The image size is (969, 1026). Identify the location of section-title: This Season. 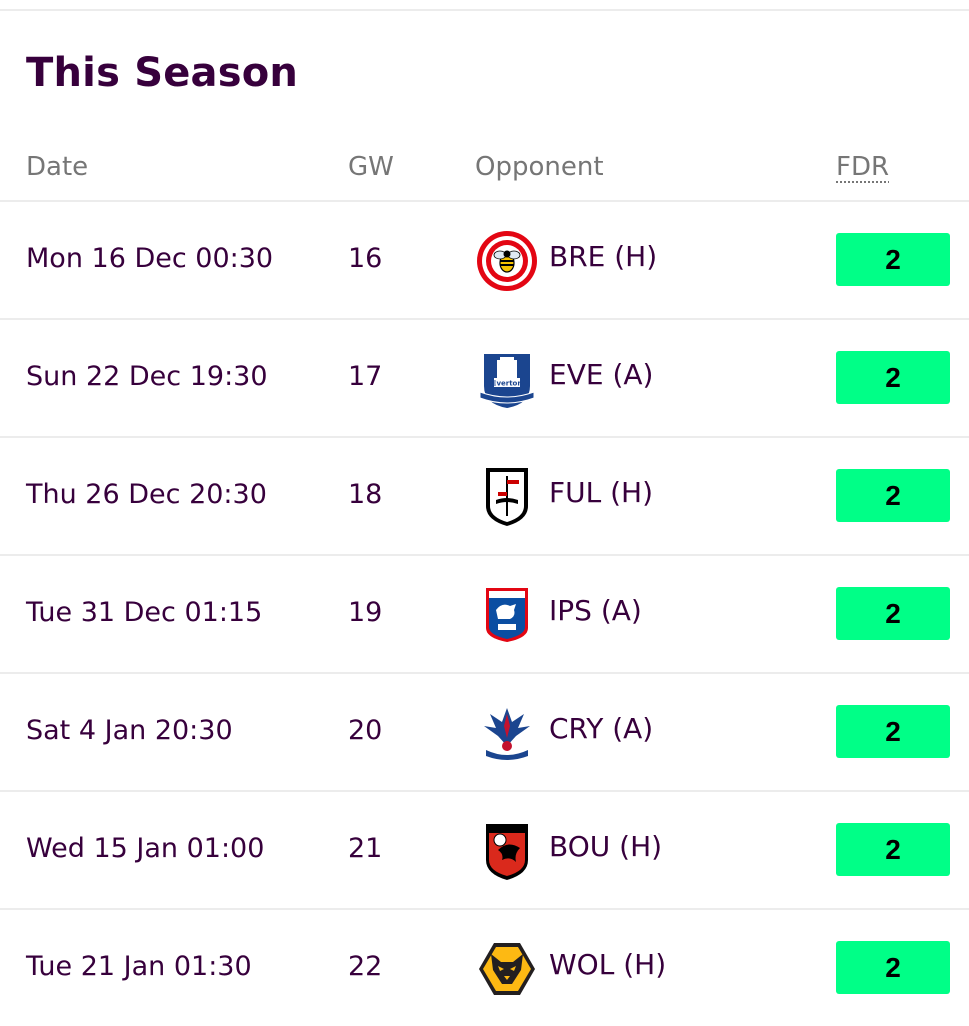
(162, 73).